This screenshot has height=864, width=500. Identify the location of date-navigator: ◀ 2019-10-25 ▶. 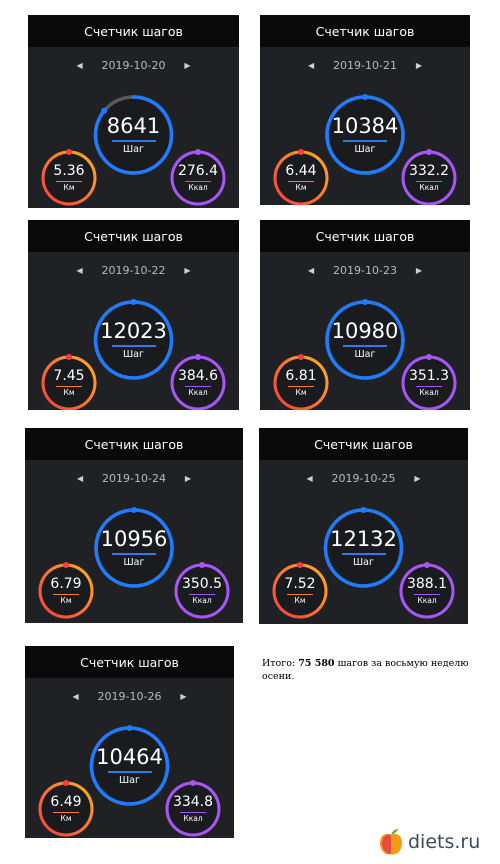
(363, 478).